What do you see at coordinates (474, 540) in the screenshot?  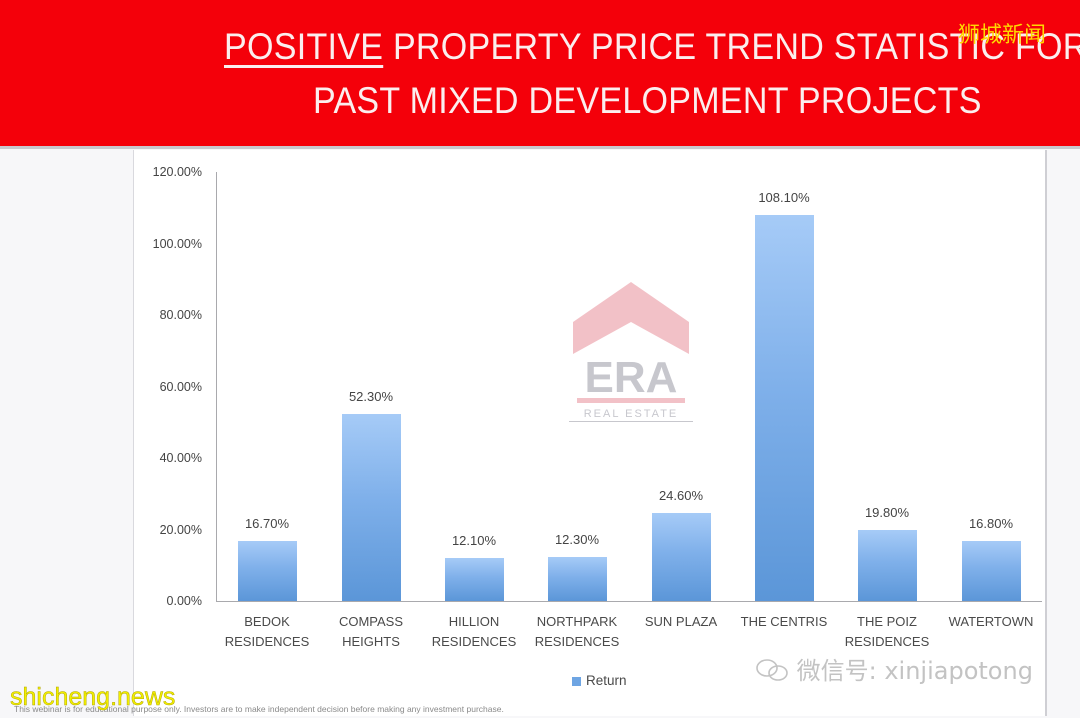 I see `bar-value-label: 12.10%` at bounding box center [474, 540].